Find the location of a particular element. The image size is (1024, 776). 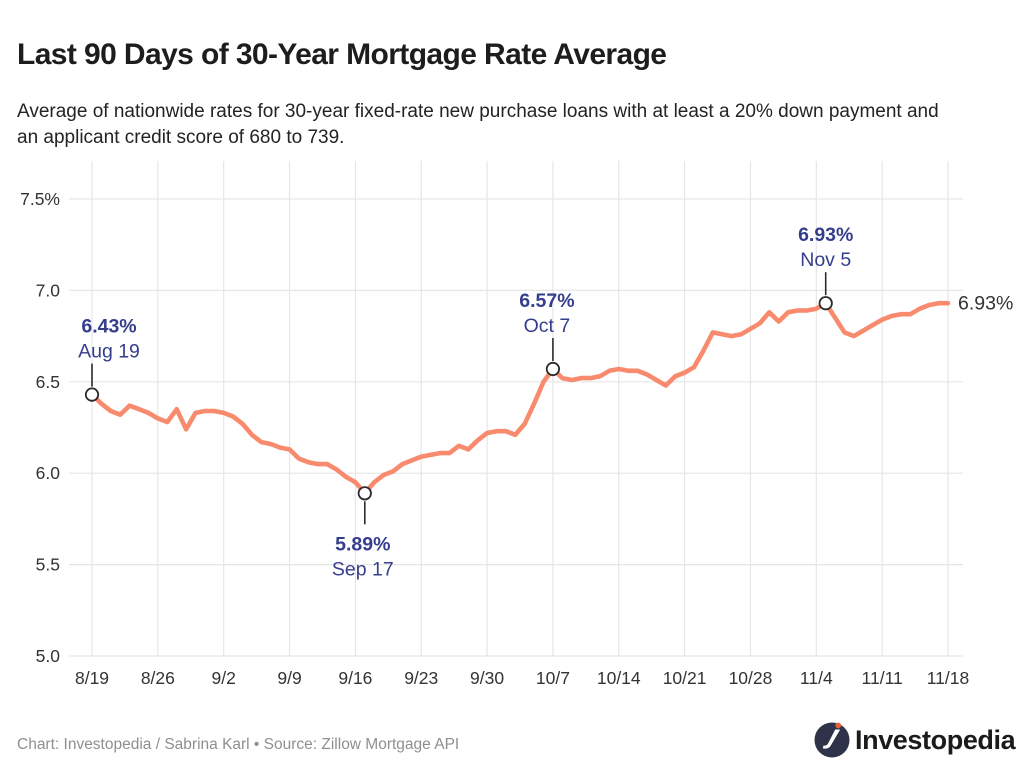

investopedia-logo: Investopedia is located at coordinates (915, 740).